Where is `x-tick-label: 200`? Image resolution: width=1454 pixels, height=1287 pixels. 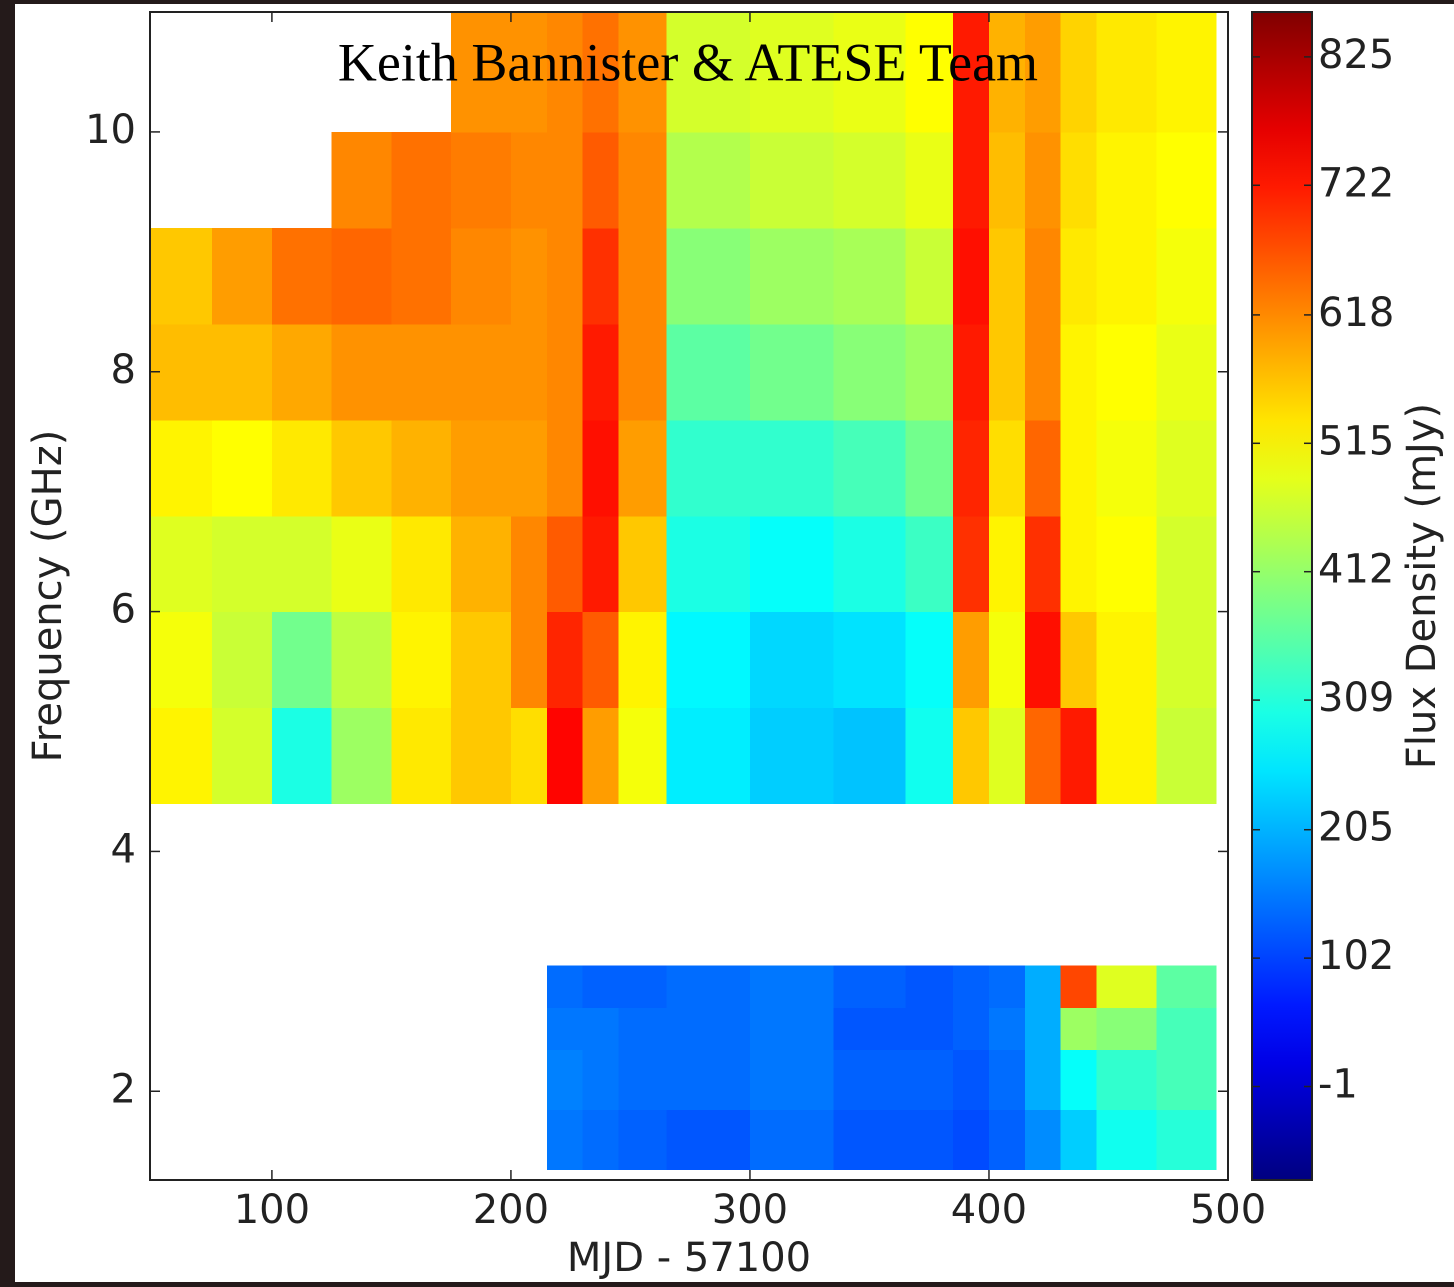
x-tick-label: 200 is located at coordinates (511, 1210).